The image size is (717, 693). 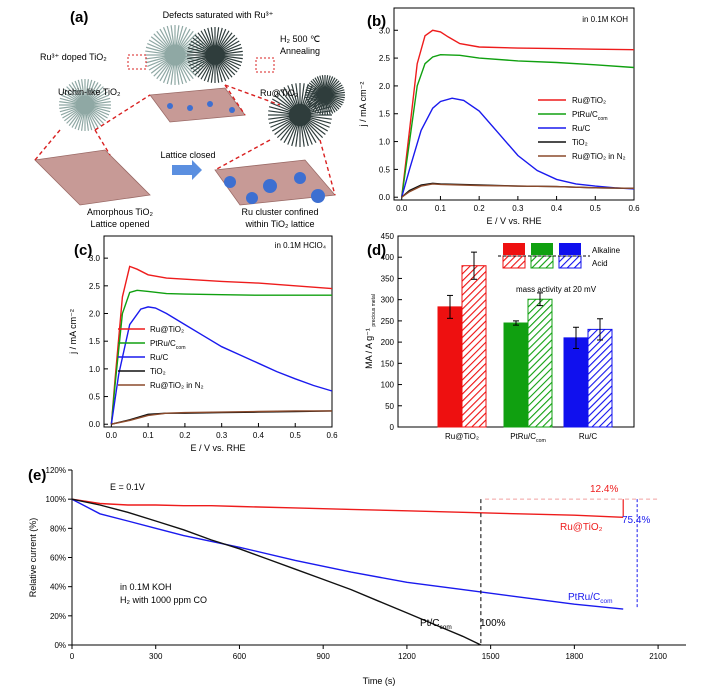 I want to click on y-tick-label: 100%, so click(x=56, y=499).